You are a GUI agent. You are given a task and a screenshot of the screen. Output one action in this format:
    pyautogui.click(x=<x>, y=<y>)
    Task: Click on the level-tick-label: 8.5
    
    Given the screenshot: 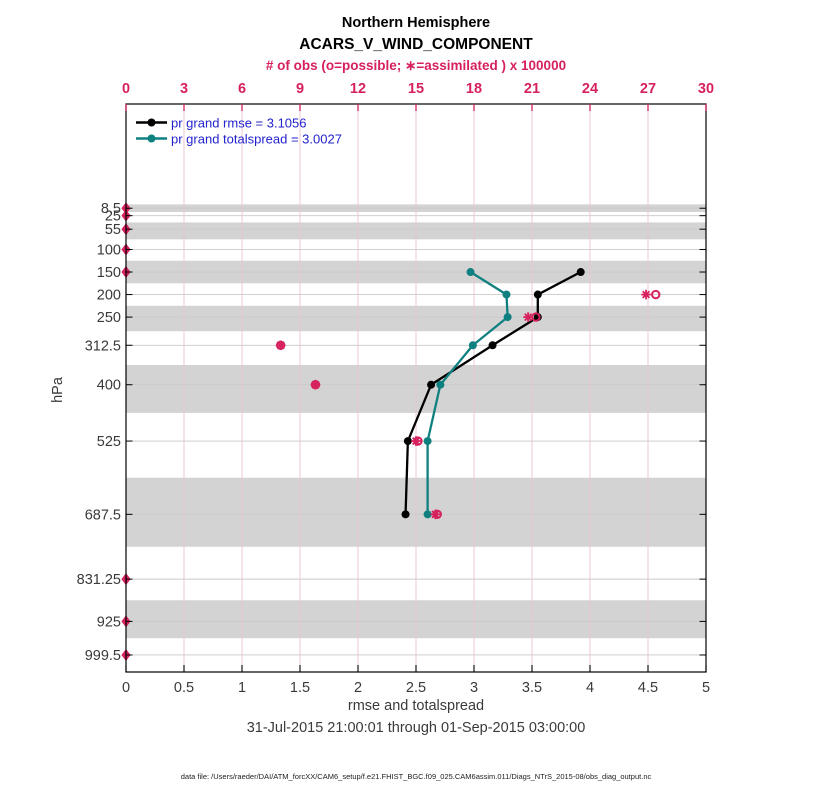 What is the action you would take?
    pyautogui.click(x=111, y=209)
    